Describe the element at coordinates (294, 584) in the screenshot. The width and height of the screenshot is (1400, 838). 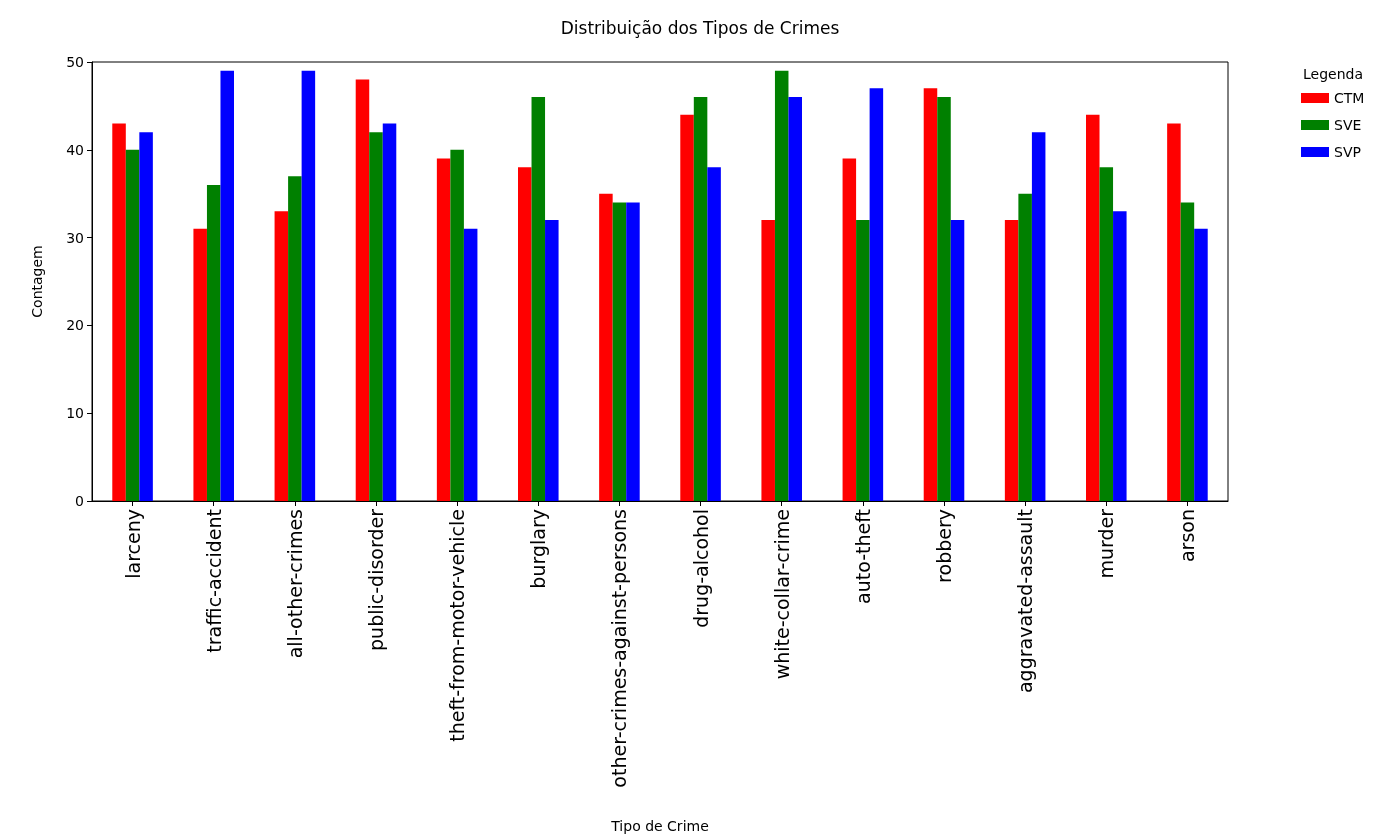
I see `x-tick-label: all-other-crimes` at that location.